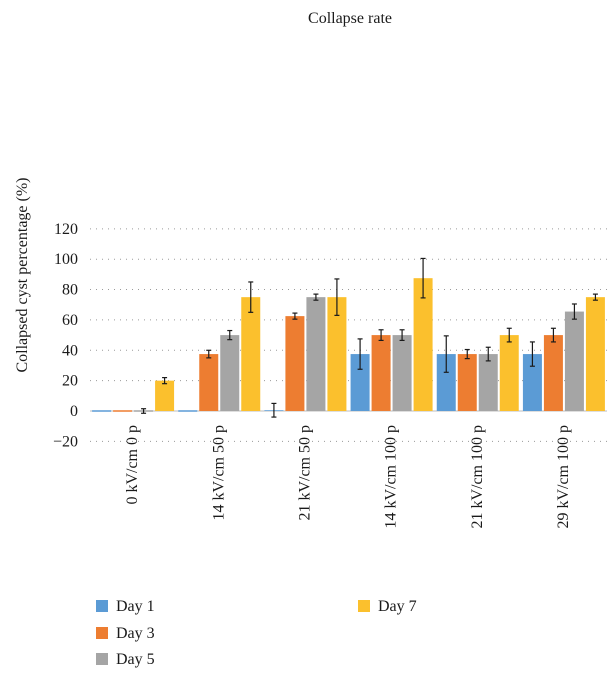 The height and width of the screenshot is (677, 612). I want to click on error-bar-day-1-14-kv-cm-100-p, so click(360, 354).